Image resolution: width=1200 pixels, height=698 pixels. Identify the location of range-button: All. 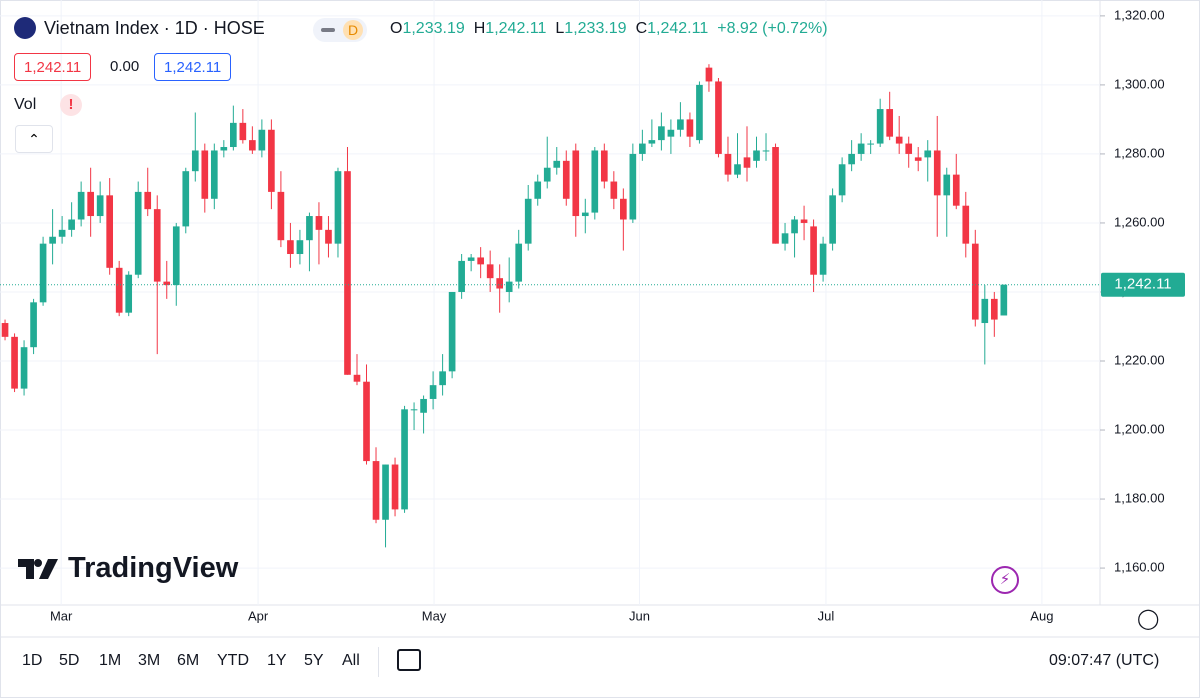
(351, 660).